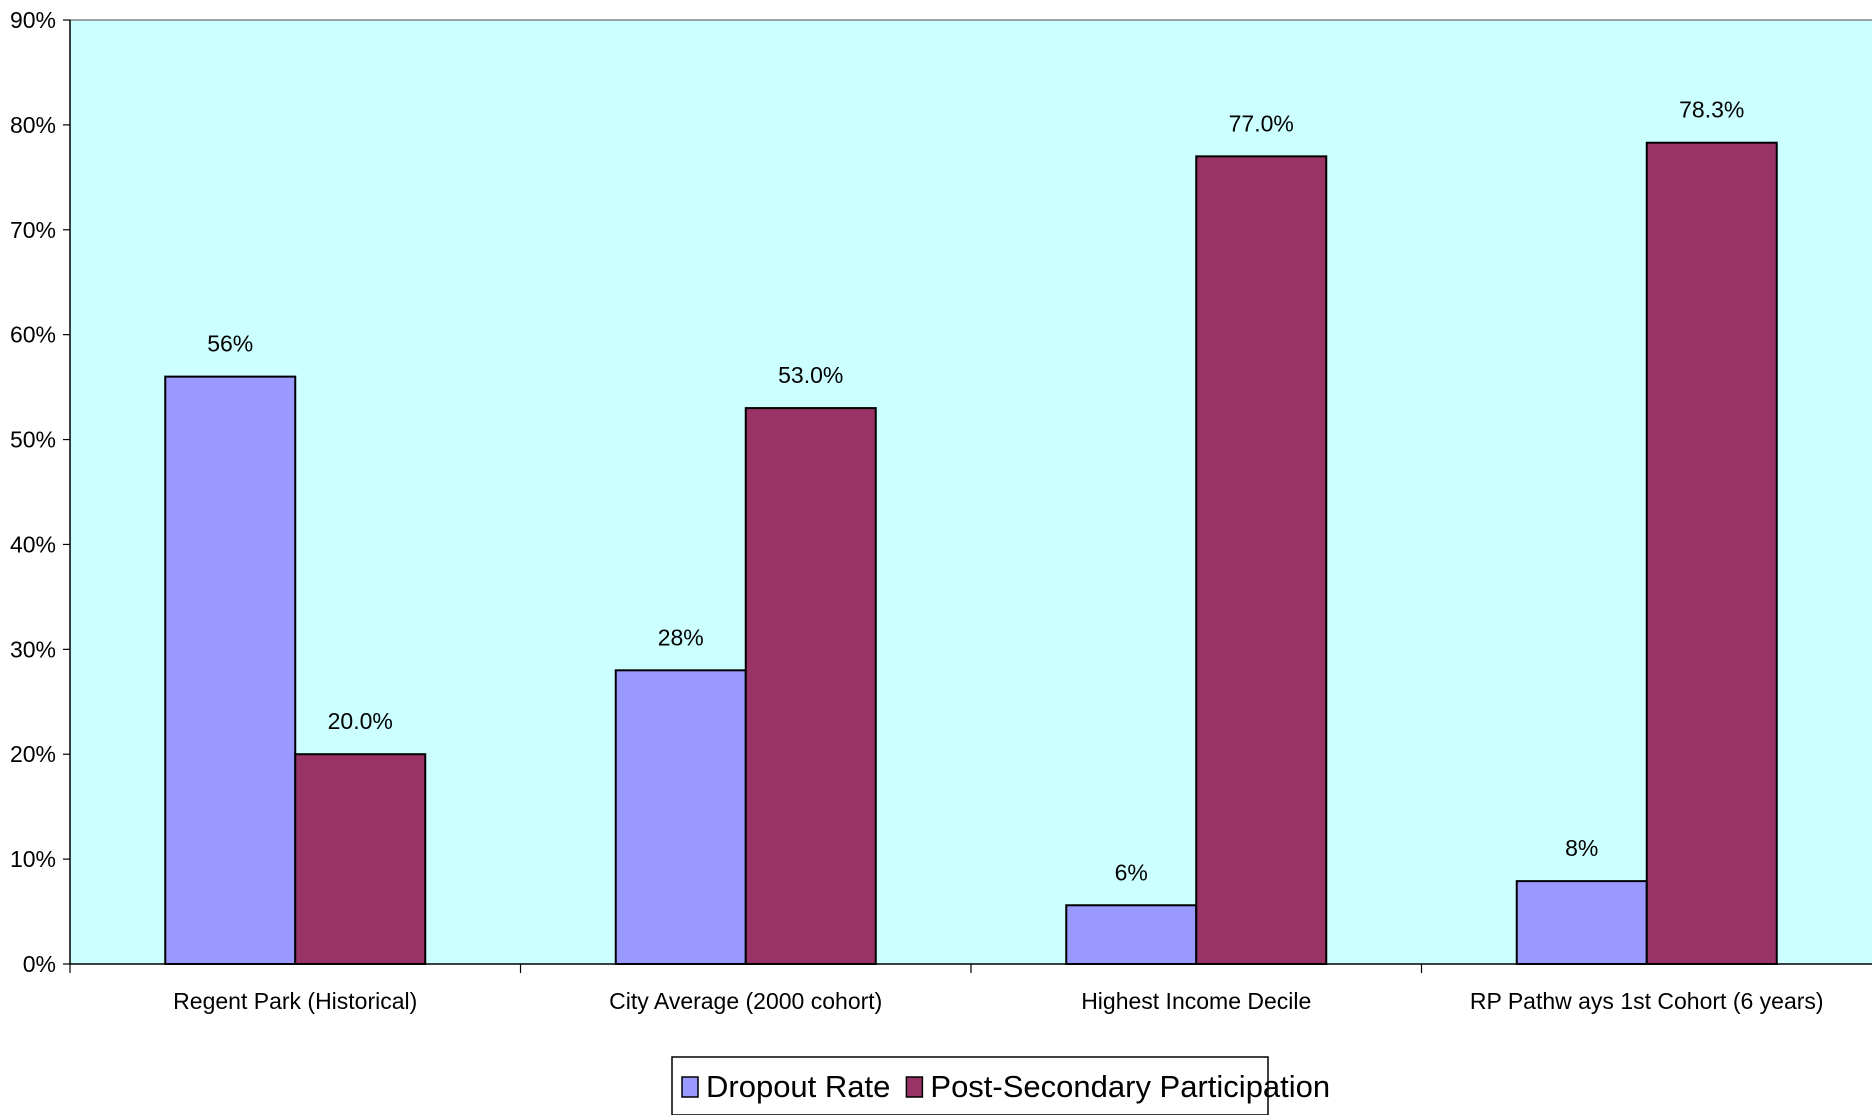  I want to click on data-label: 20.0%, so click(360, 721).